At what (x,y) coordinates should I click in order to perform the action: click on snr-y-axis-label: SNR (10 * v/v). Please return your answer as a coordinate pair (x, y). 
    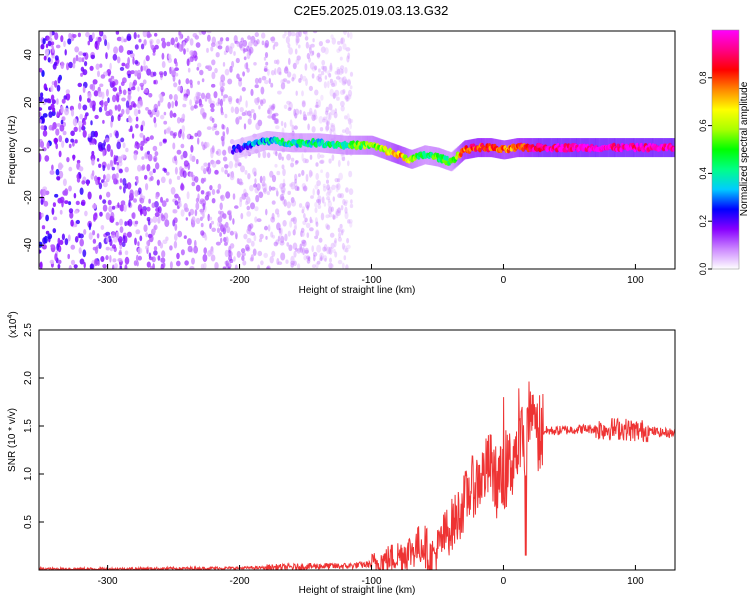
    Looking at the image, I should click on (12, 440).